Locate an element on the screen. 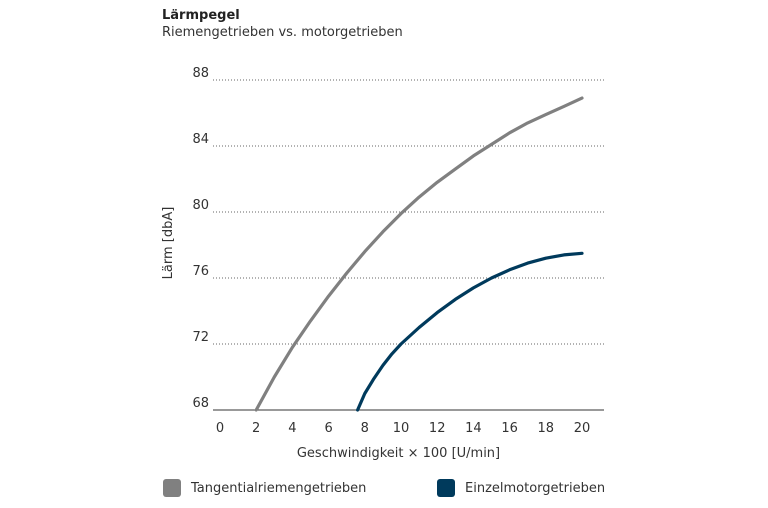 This screenshot has height=508, width=768. y-tick-label: 84 is located at coordinates (200, 139).